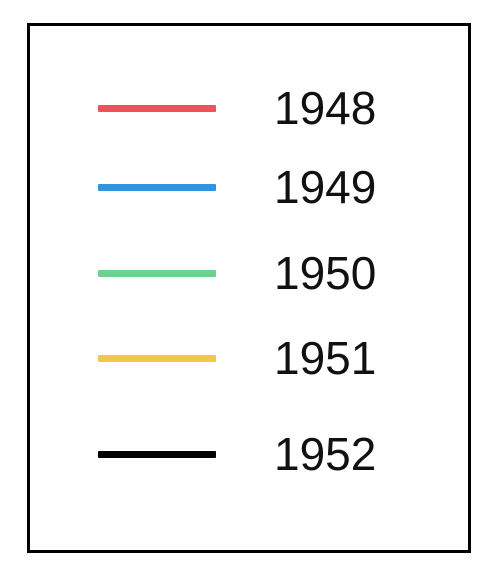 This screenshot has height=575, width=485. What do you see at coordinates (249, 273) in the screenshot?
I see `legend-entry-1950: 1950` at bounding box center [249, 273].